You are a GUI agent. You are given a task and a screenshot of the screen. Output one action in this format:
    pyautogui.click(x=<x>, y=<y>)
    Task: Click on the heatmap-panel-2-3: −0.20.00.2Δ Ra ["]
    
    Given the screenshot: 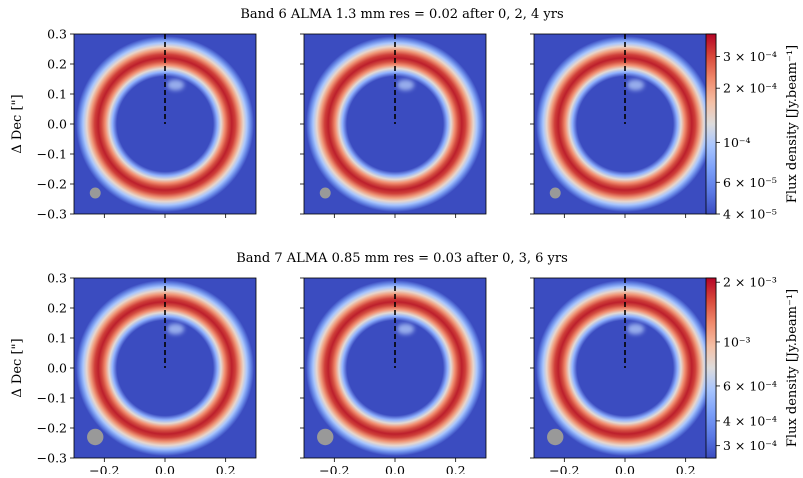 What is the action you would take?
    pyautogui.click(x=623, y=377)
    